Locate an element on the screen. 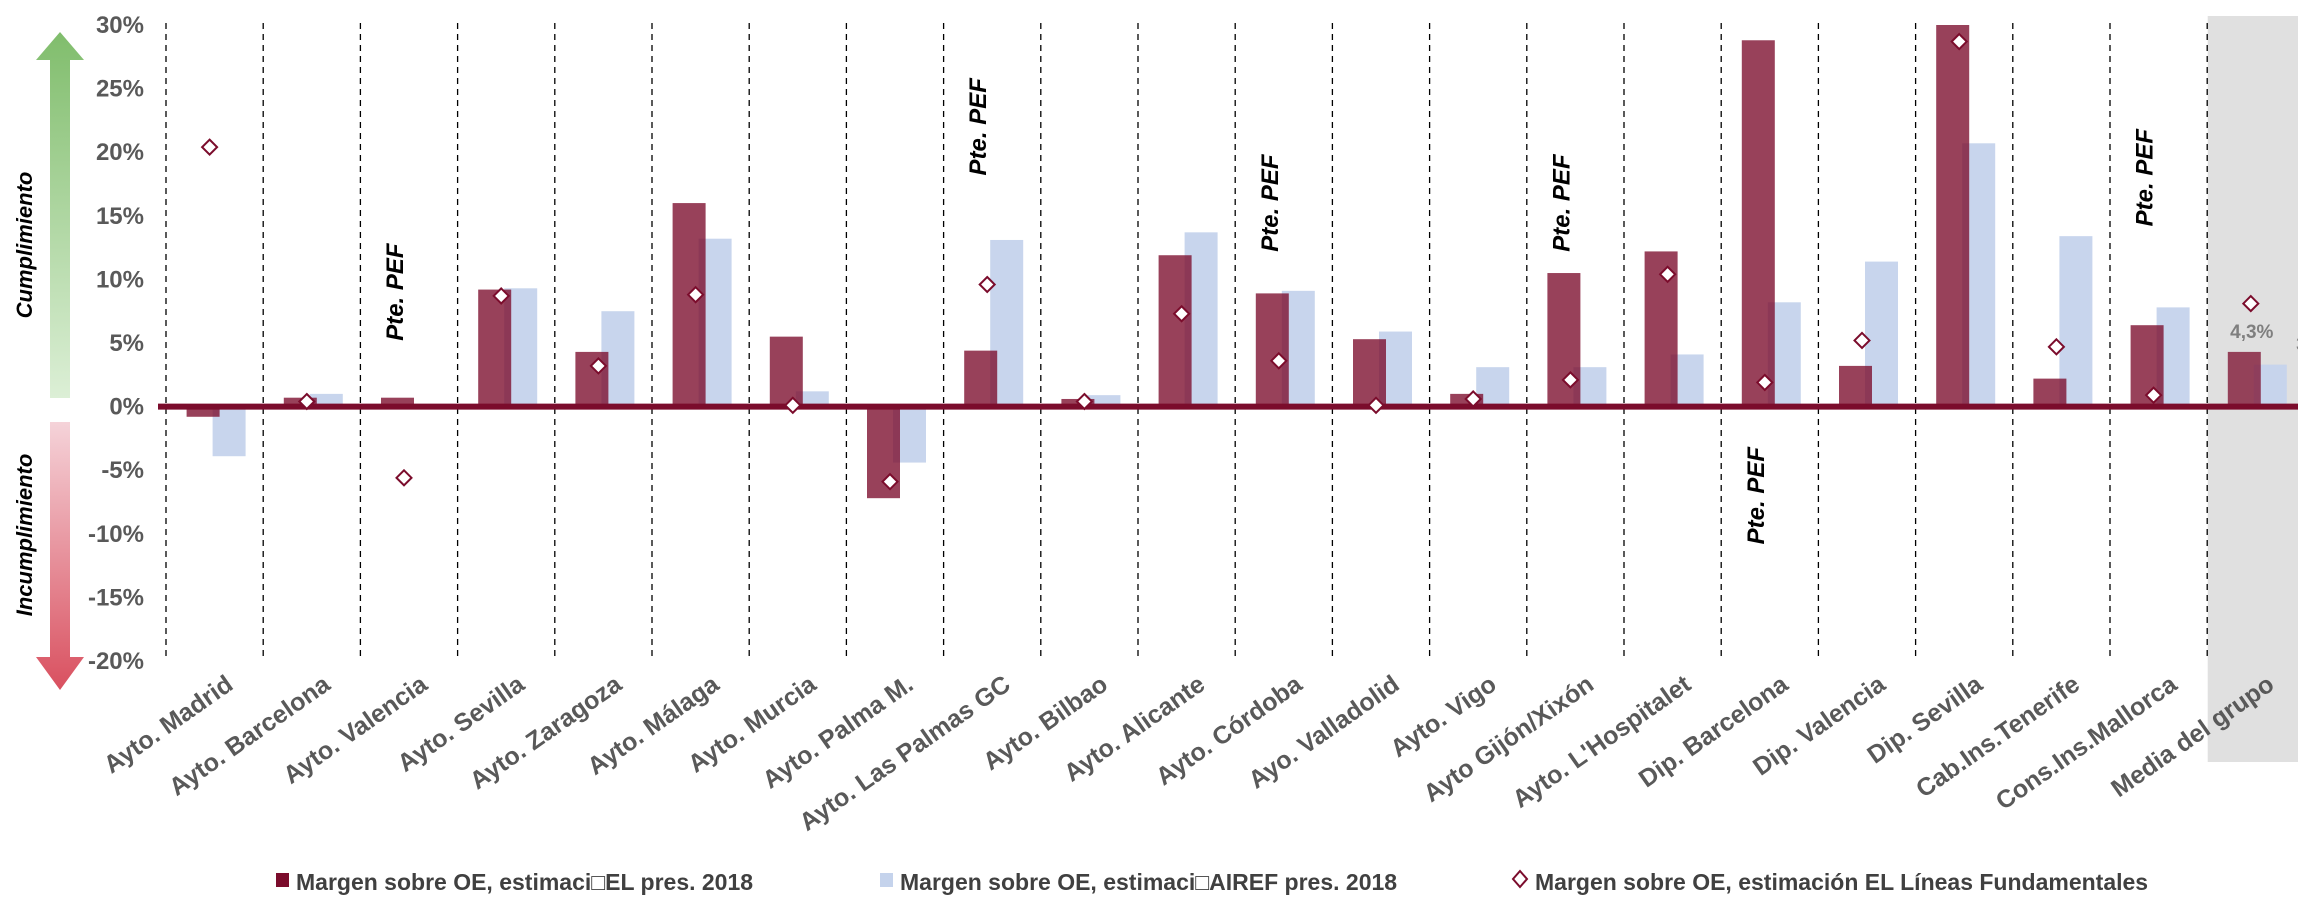  data-label: 4,3% is located at coordinates (2251, 332).